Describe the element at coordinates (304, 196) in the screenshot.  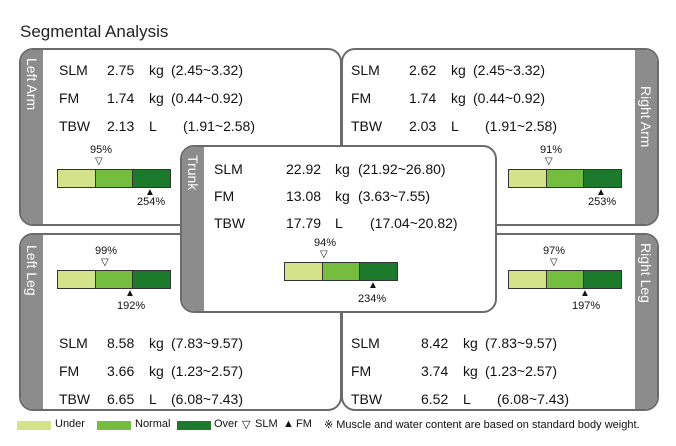
I see `row-value: 13.08` at that location.